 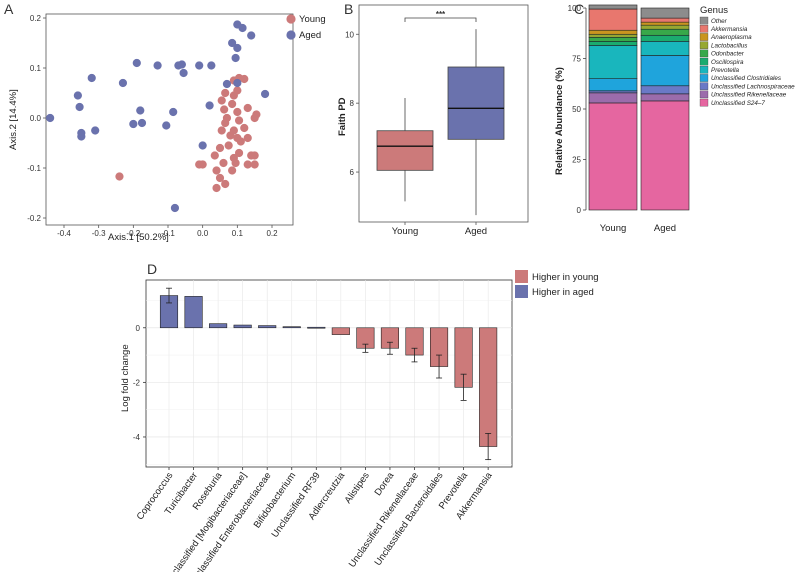 I want to click on legend-label: Unclassified S24–7, so click(x=738, y=103).